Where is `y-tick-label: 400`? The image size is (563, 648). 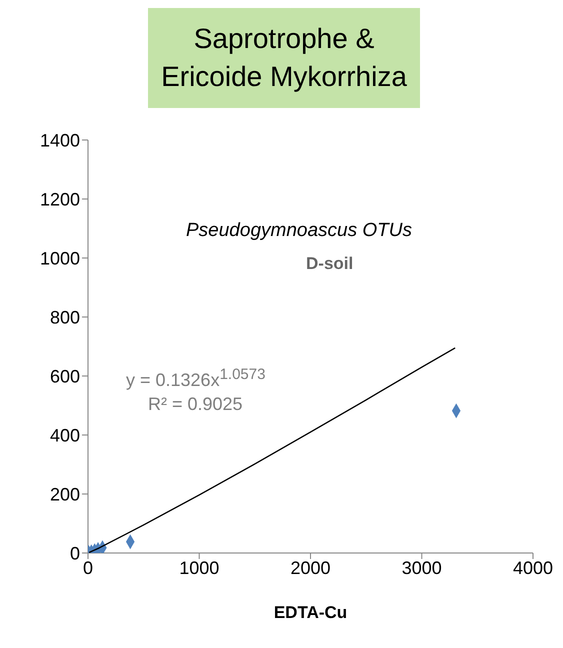
y-tick-label: 400 is located at coordinates (65, 435).